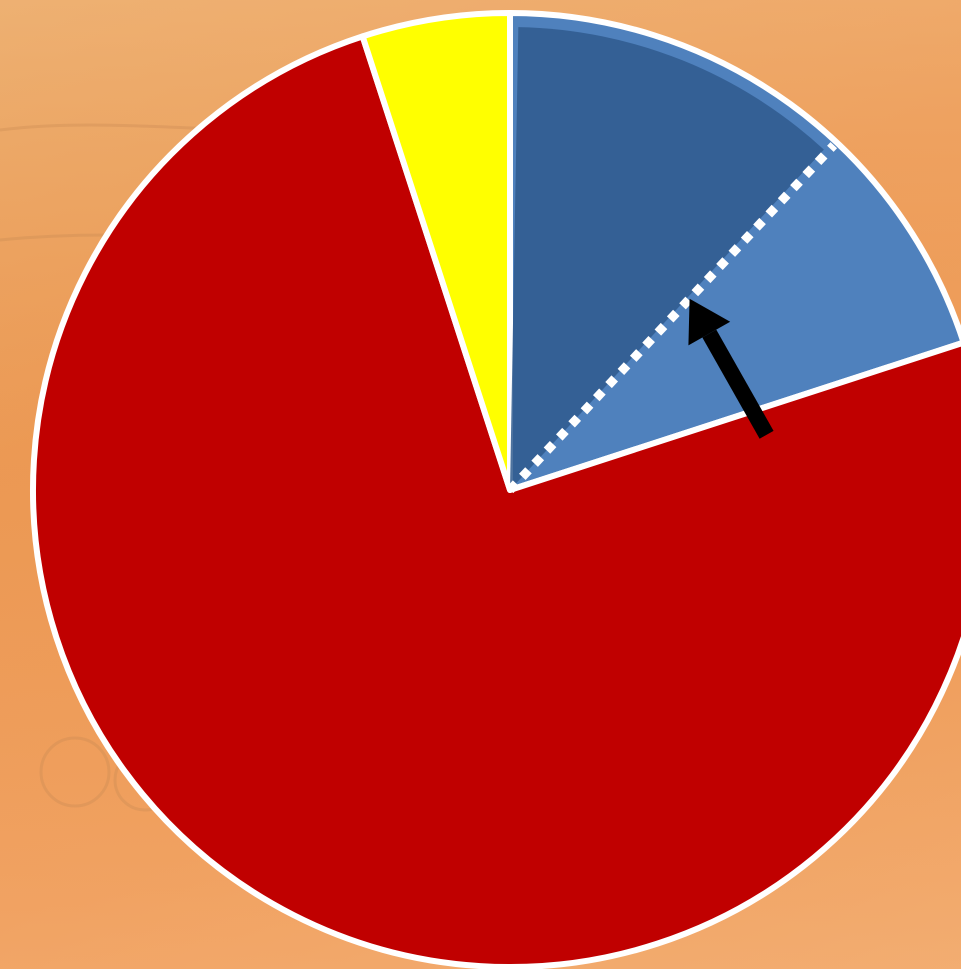 Image resolution: width=961 pixels, height=969 pixels. Describe the element at coordinates (738, 384) in the screenshot. I see `arrow-shaft` at that location.